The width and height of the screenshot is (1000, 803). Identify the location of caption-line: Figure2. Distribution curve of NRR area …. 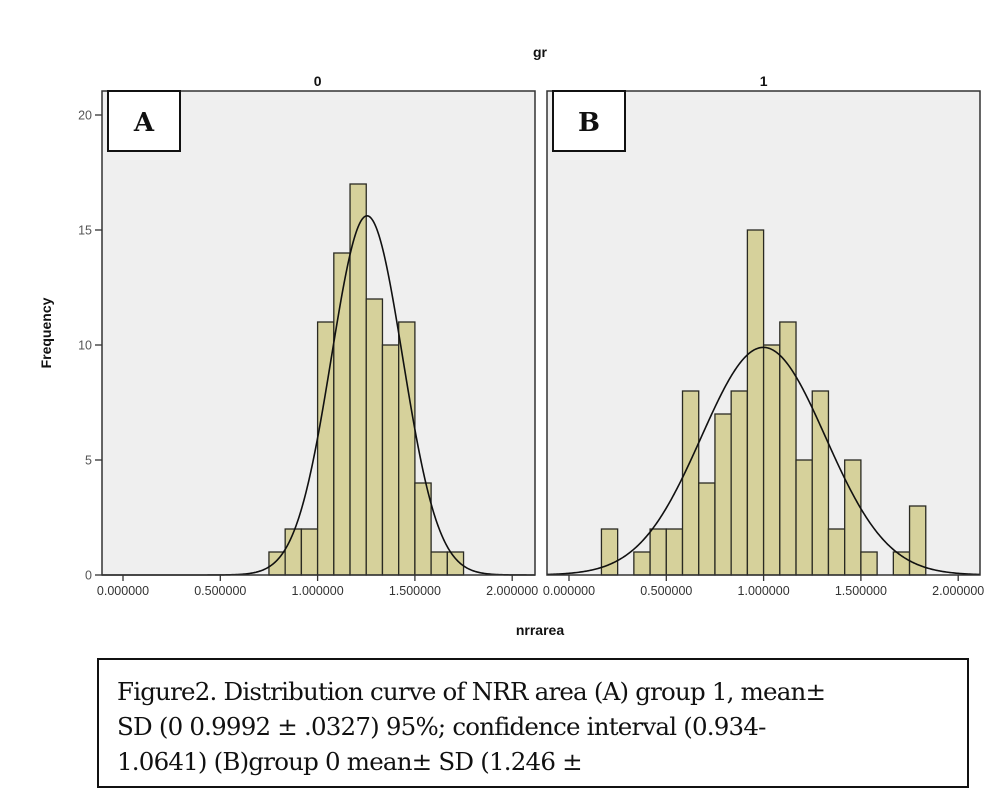
(471, 691).